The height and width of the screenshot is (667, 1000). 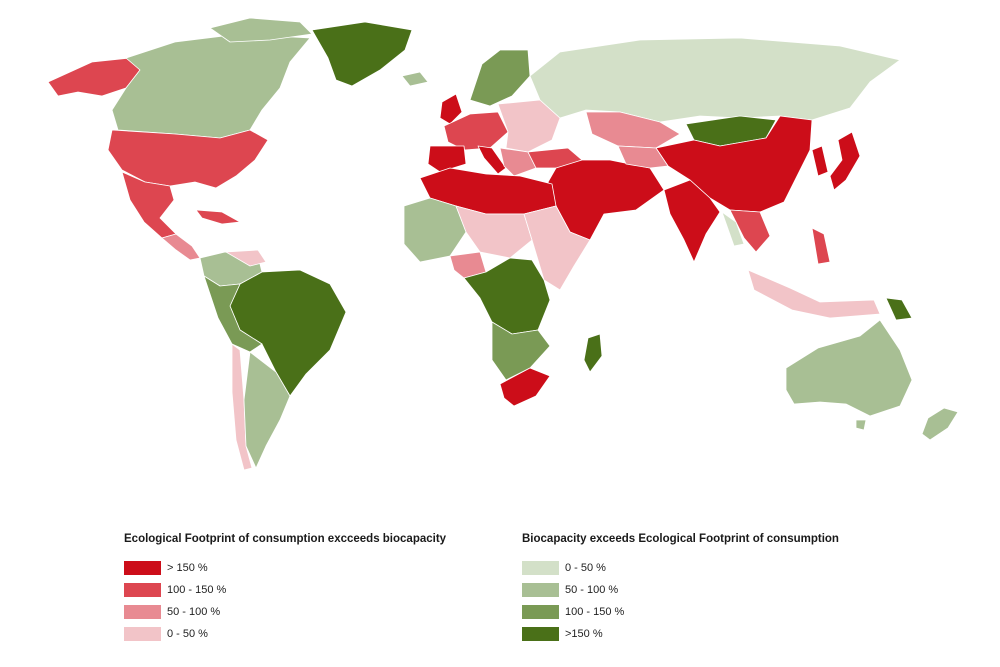 I want to click on region-central-asia, so click(x=643, y=157).